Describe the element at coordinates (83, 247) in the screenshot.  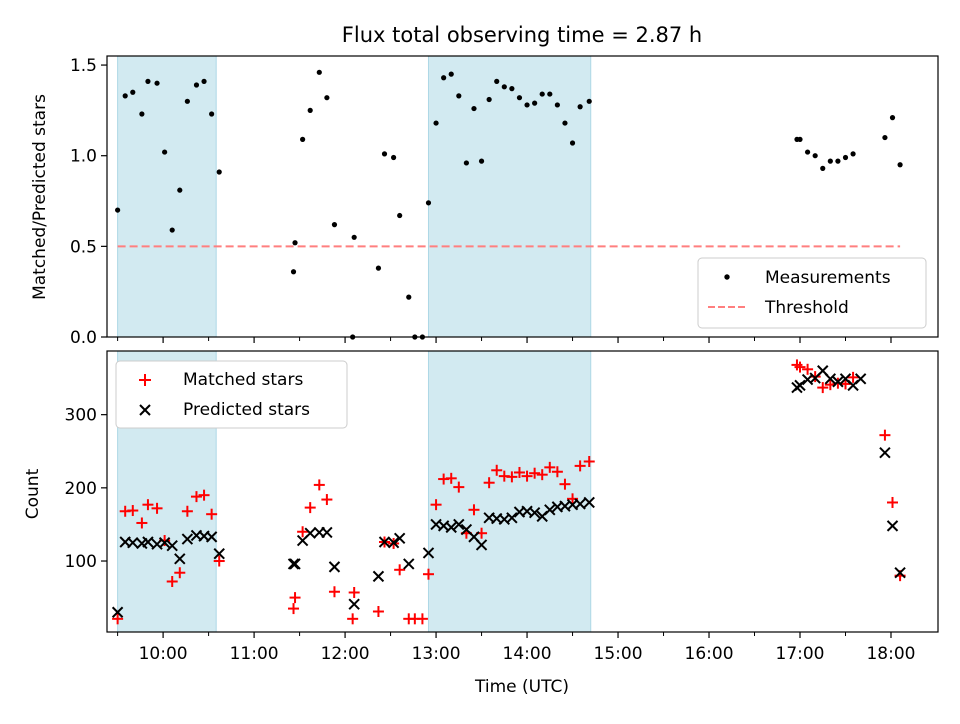
I see `top-y-tick-label: 0.5` at that location.